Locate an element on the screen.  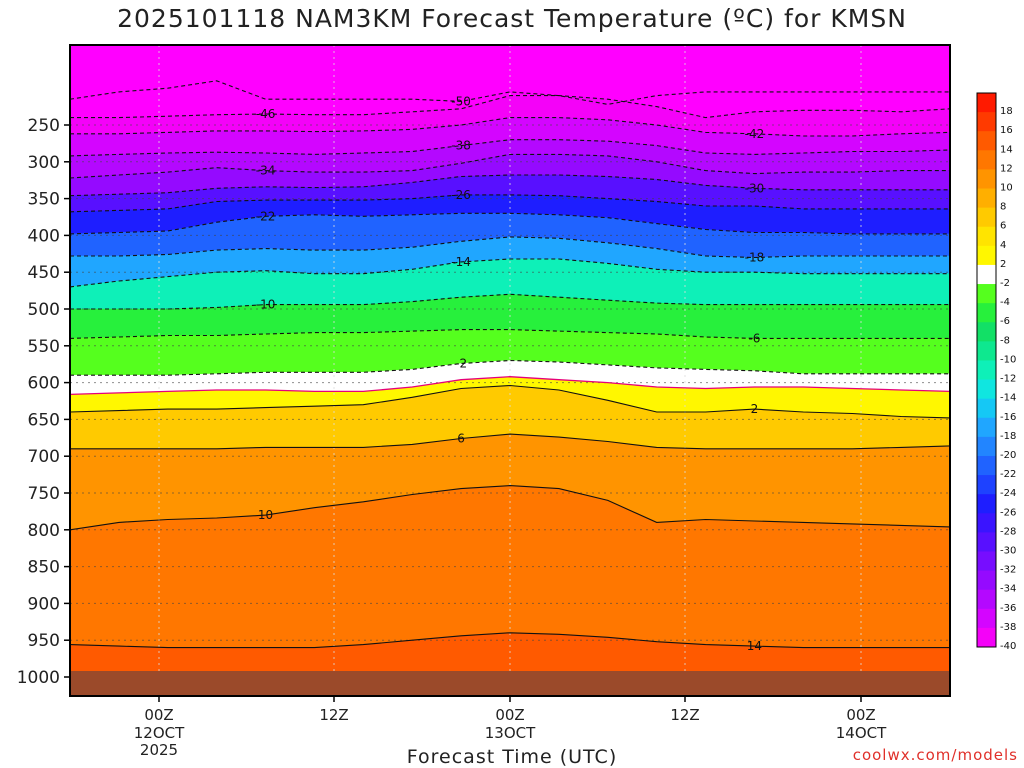
y-tick-label: 700 is located at coordinates (44, 457).